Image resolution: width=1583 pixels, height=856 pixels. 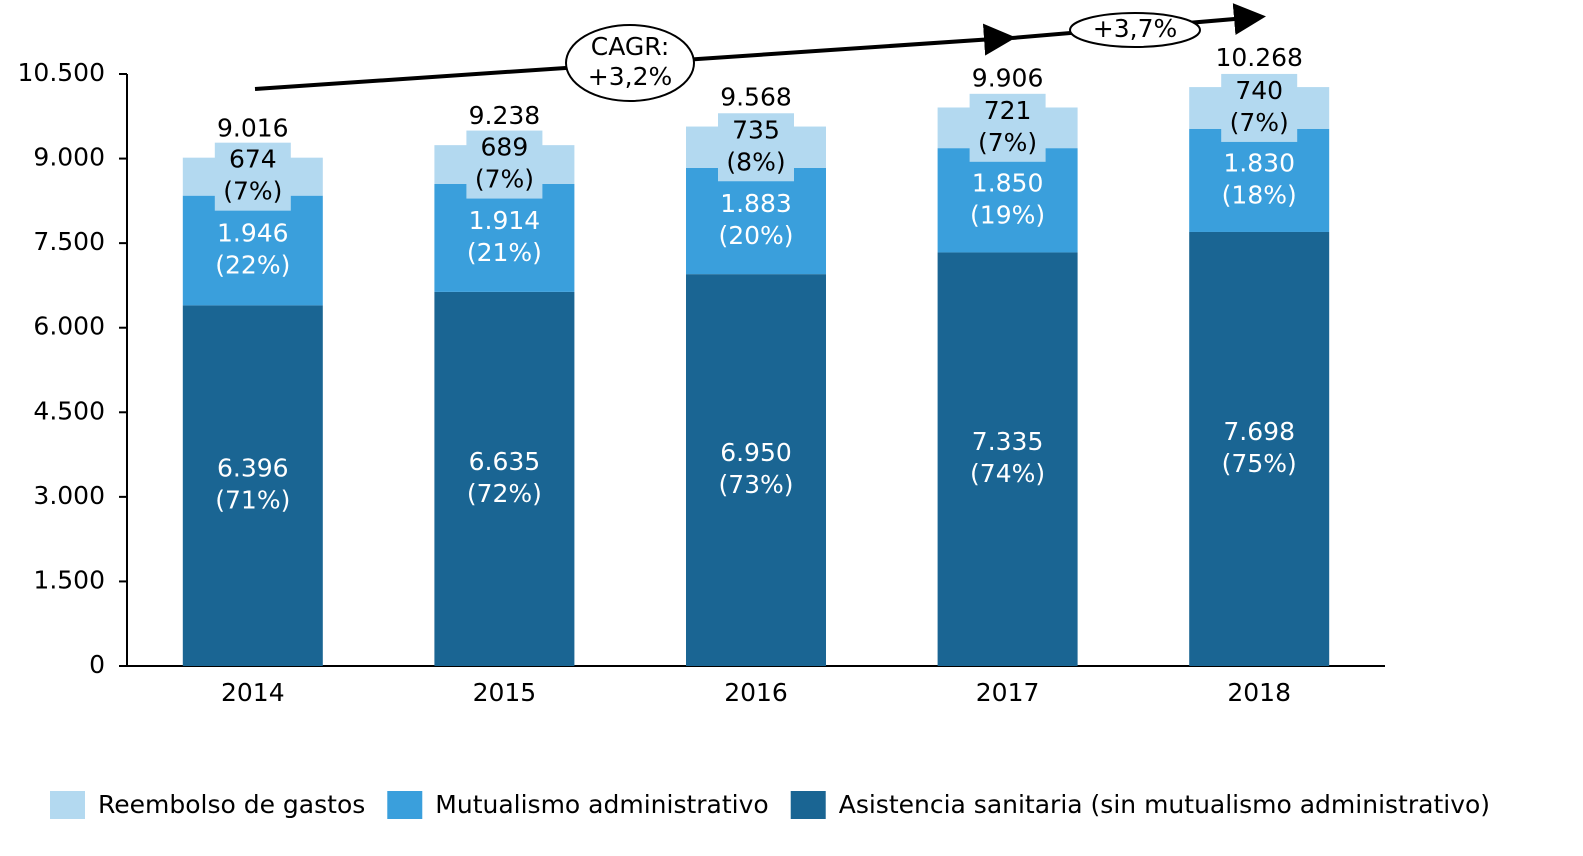 What do you see at coordinates (630, 46) in the screenshot?
I see `annotation: CAGR:` at bounding box center [630, 46].